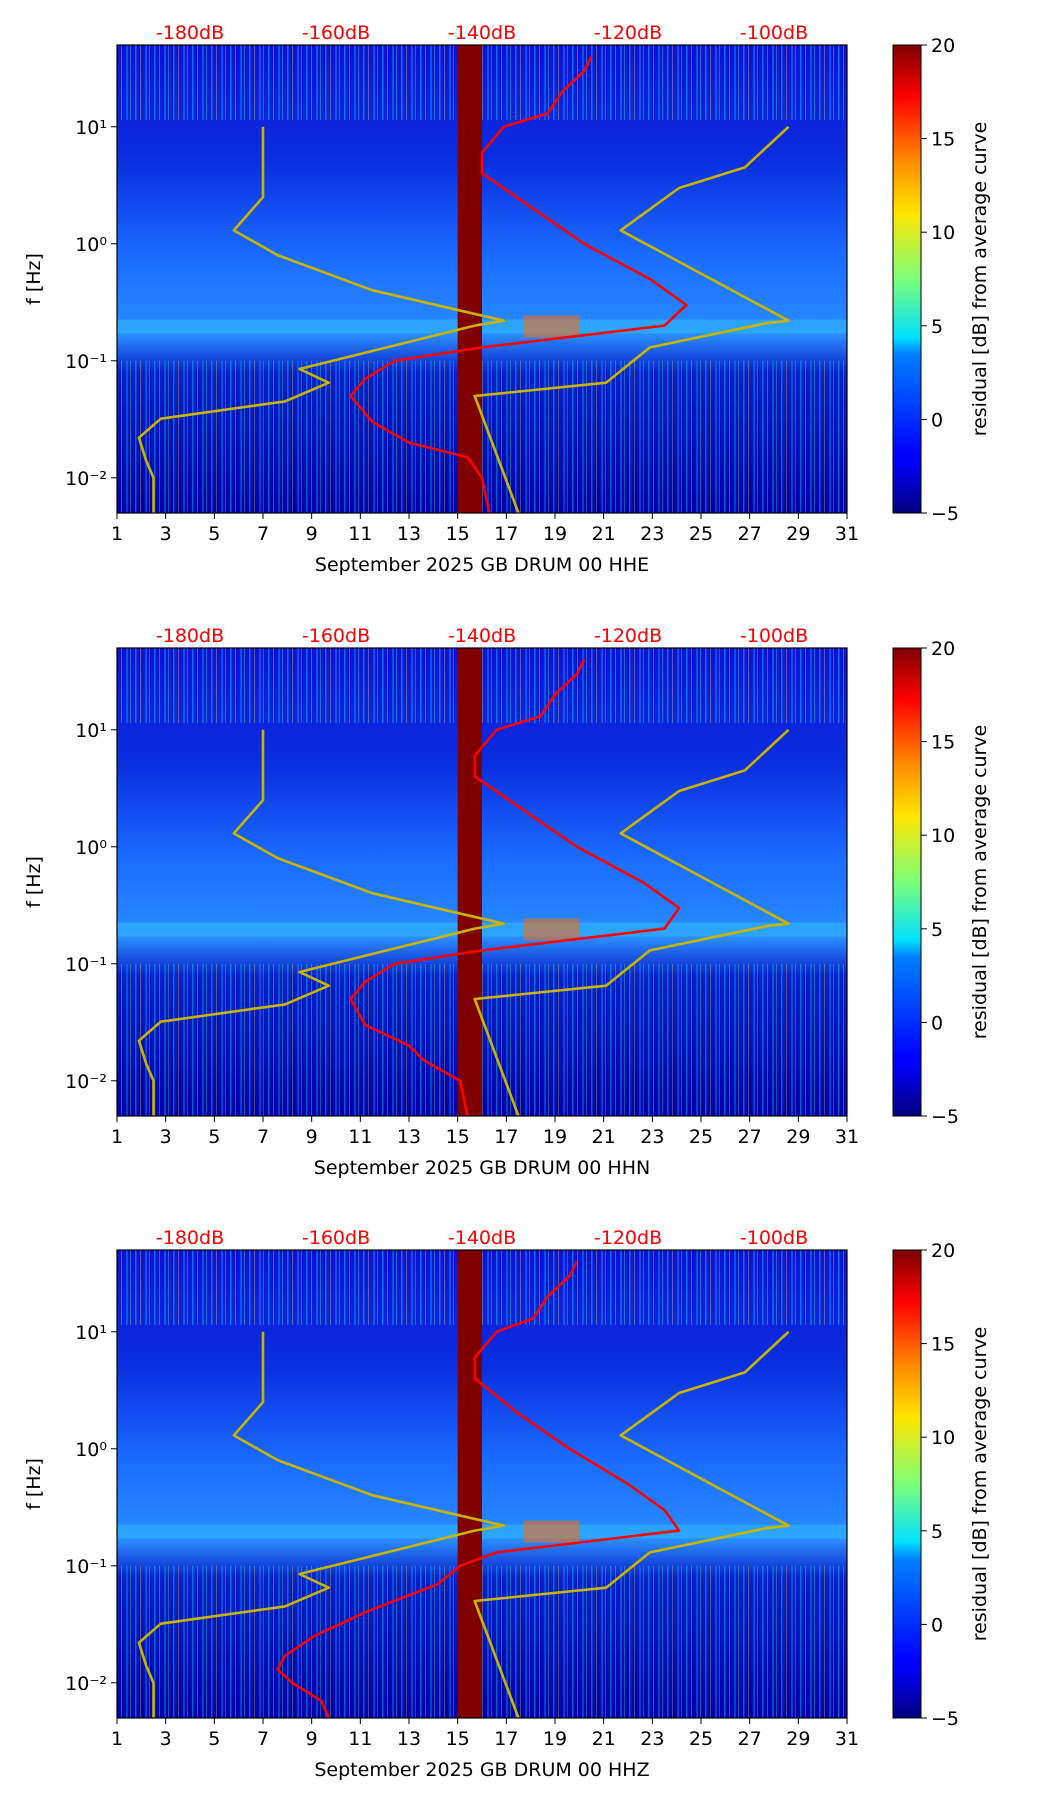 This screenshot has height=1806, width=1052. Describe the element at coordinates (943, 1345) in the screenshot. I see `colorbar-tick-label: 15` at that location.